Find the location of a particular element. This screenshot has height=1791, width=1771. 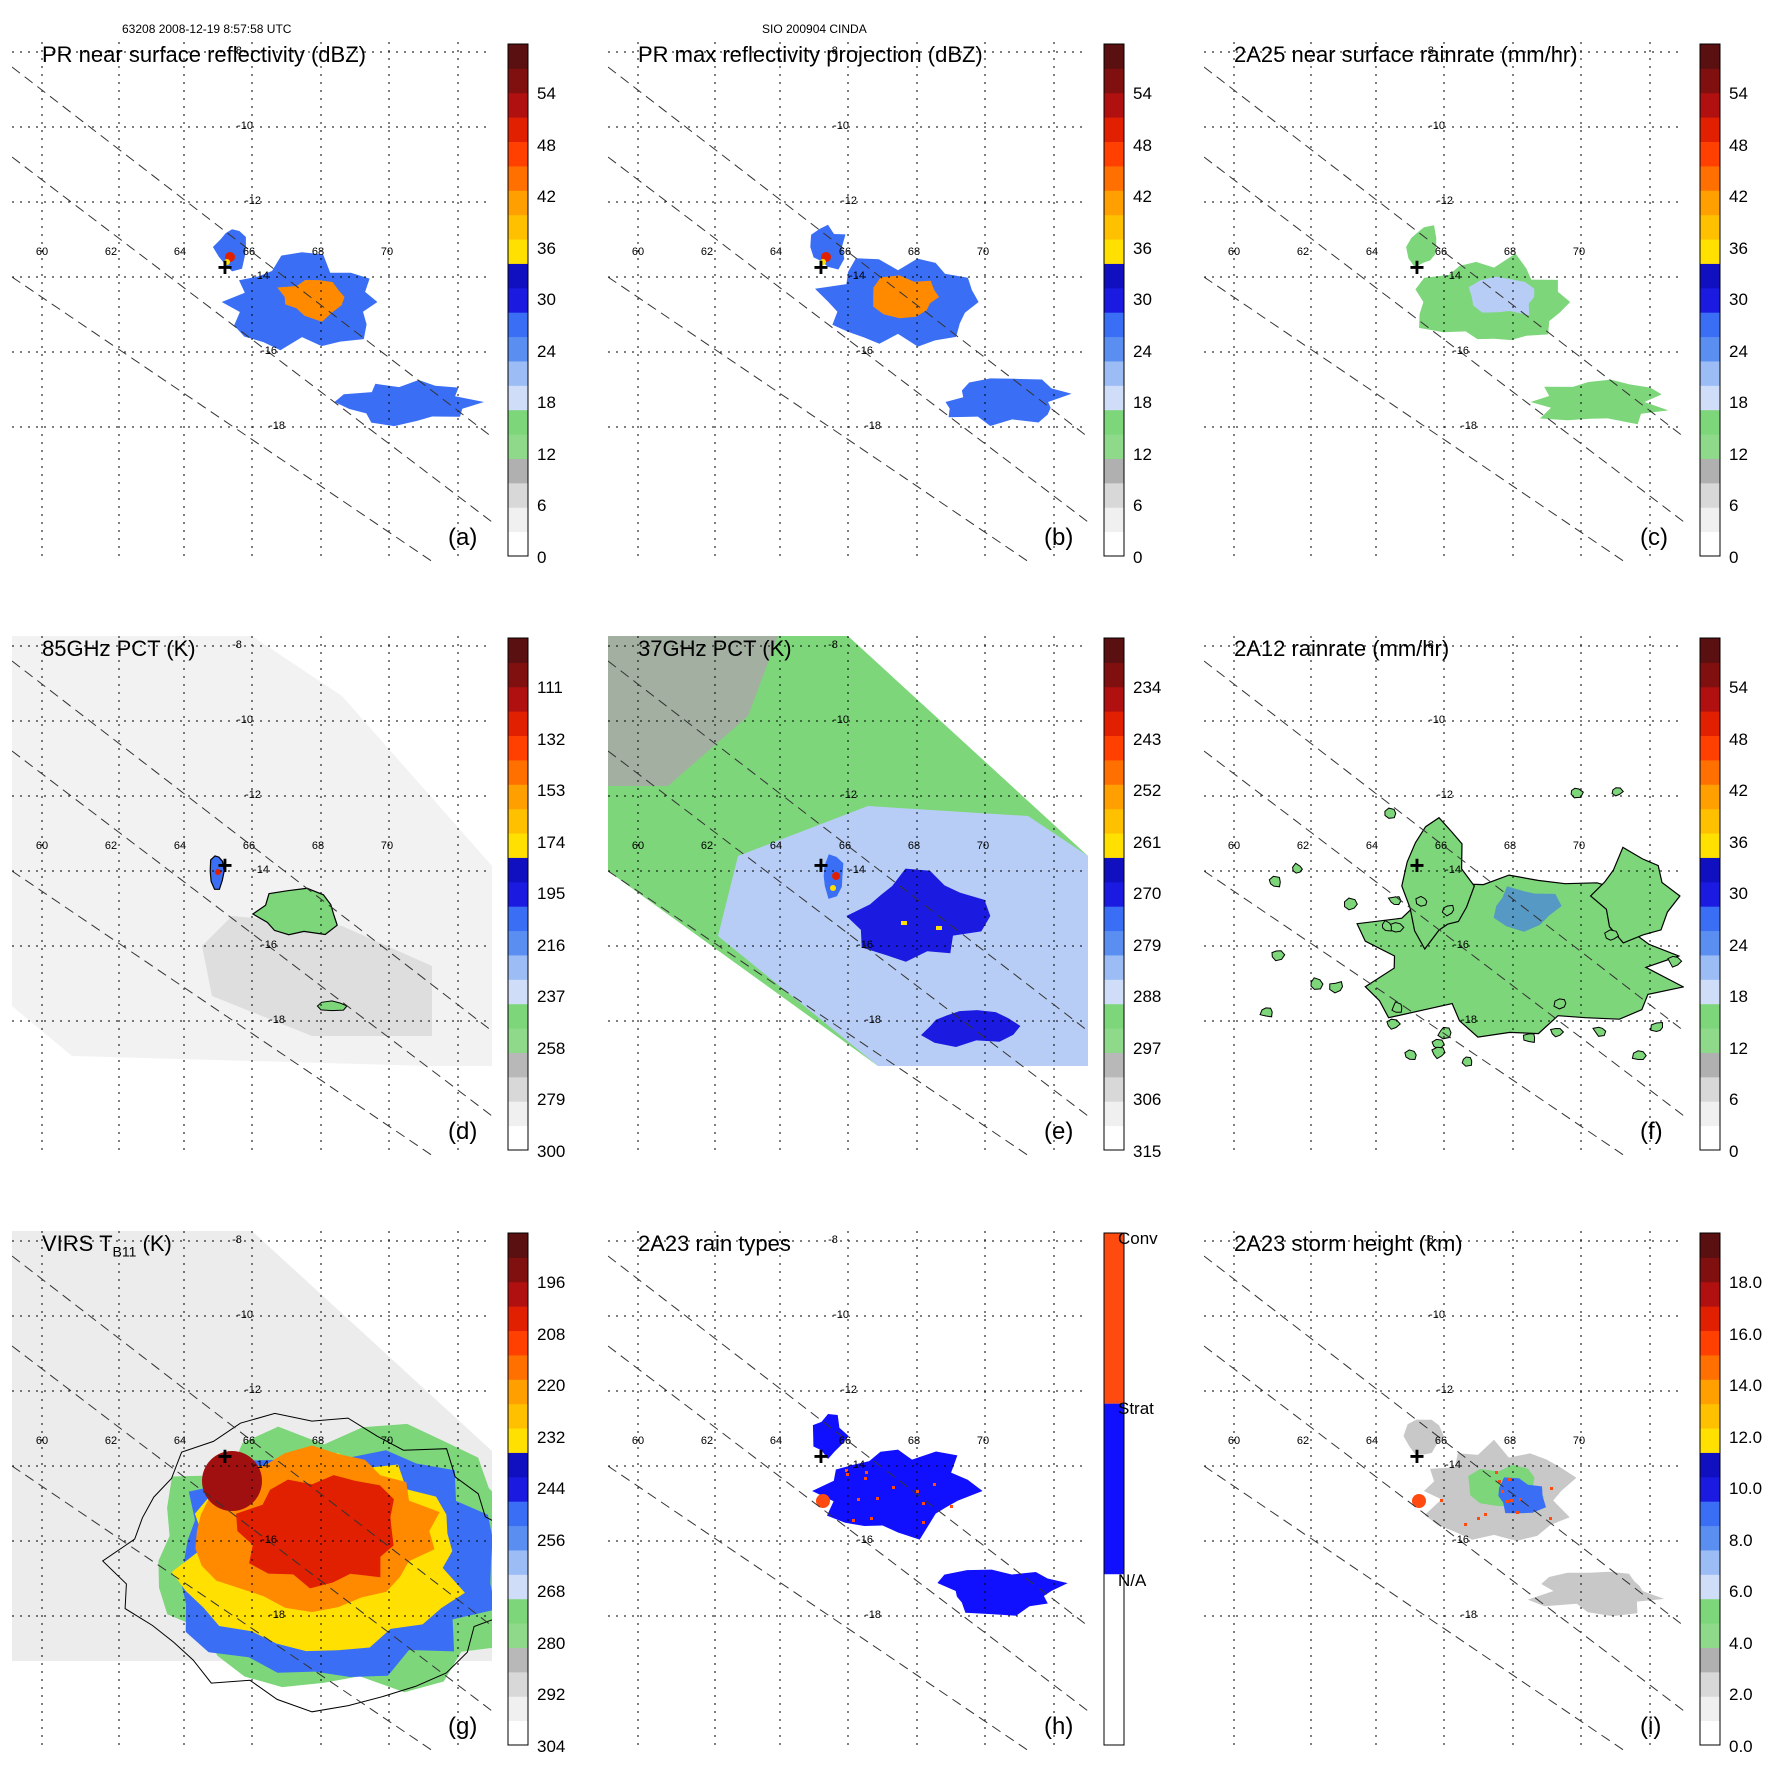

colorbar-tick: 234 is located at coordinates (1147, 687).